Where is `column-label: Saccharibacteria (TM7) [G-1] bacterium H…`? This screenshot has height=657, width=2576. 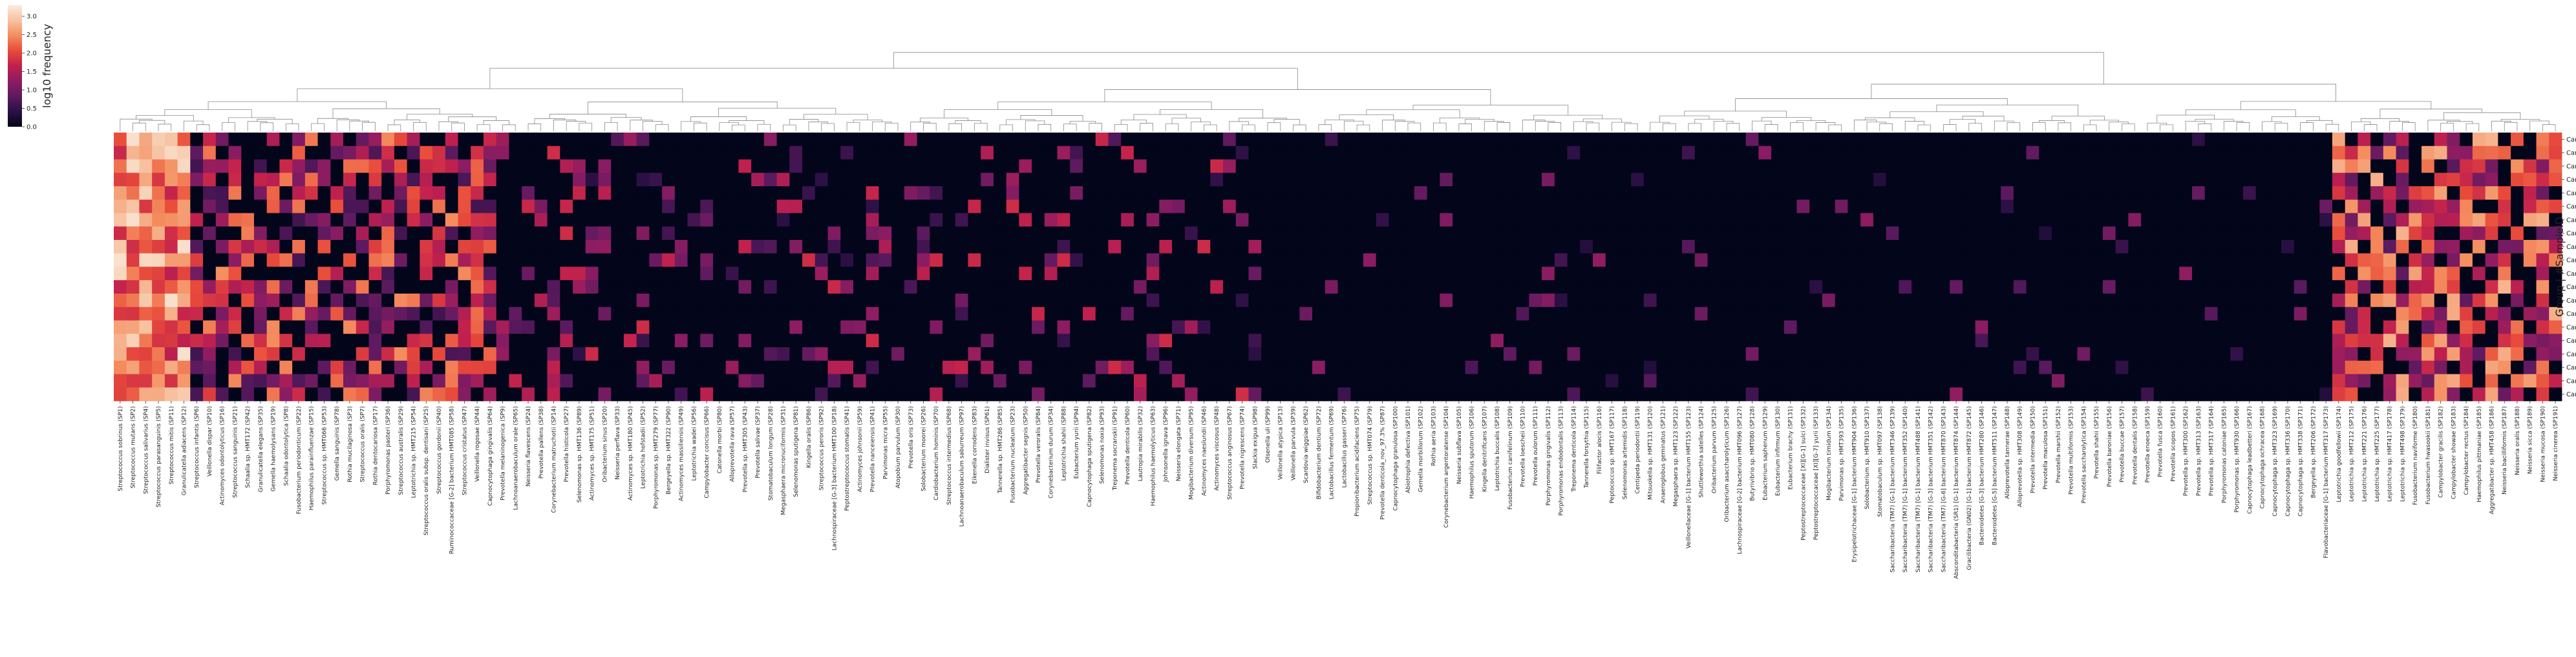 column-label: Saccharibacteria (TM7) [G-1] bacterium H… is located at coordinates (1905, 489).